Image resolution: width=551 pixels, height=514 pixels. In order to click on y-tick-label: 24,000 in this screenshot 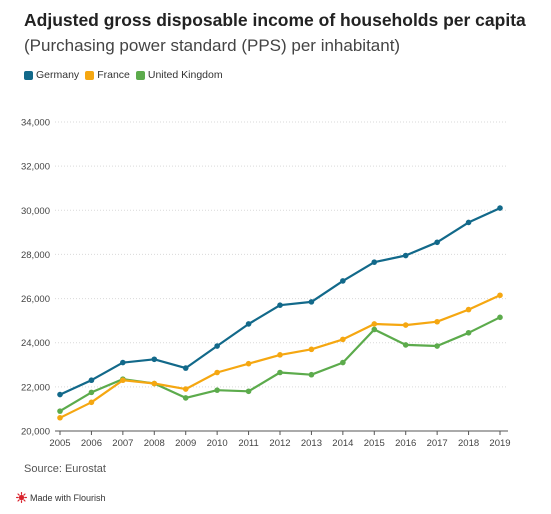, I will do `click(35, 343)`.